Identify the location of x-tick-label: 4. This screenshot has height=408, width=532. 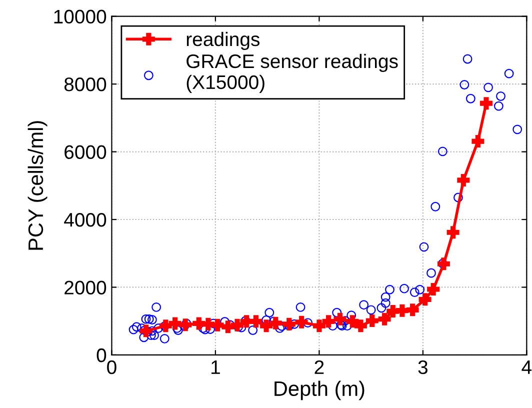
(527, 367).